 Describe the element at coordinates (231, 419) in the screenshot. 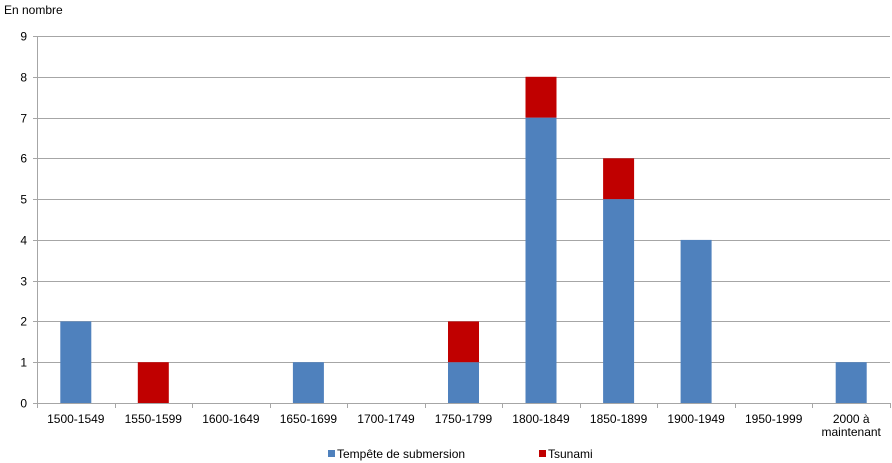

I see `x-tick-label-2: 1600-1649` at that location.